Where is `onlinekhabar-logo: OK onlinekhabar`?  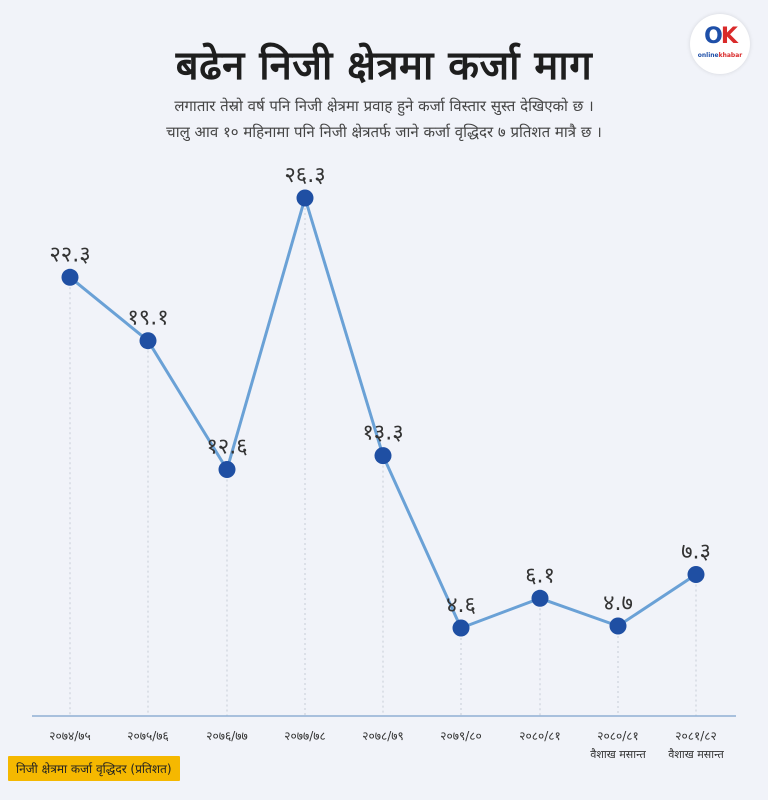
onlinekhabar-logo: OK onlinekhabar is located at coordinates (720, 44).